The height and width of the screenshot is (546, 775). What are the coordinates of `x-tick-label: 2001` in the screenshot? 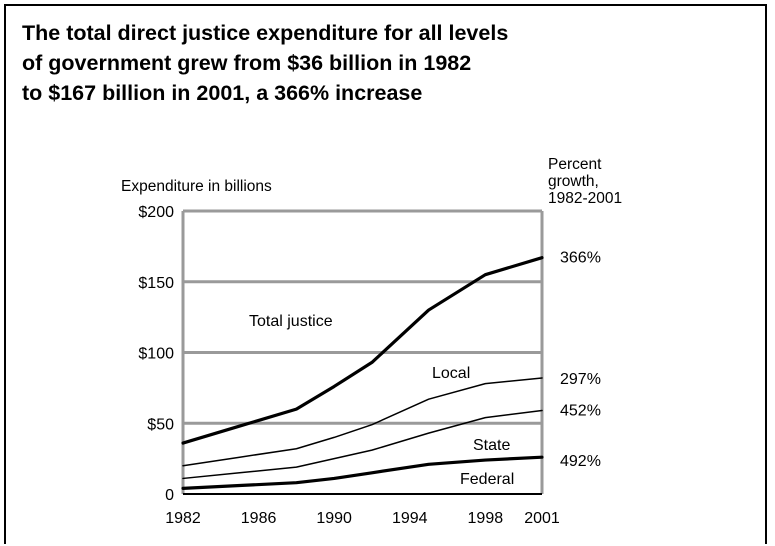 It's located at (542, 518).